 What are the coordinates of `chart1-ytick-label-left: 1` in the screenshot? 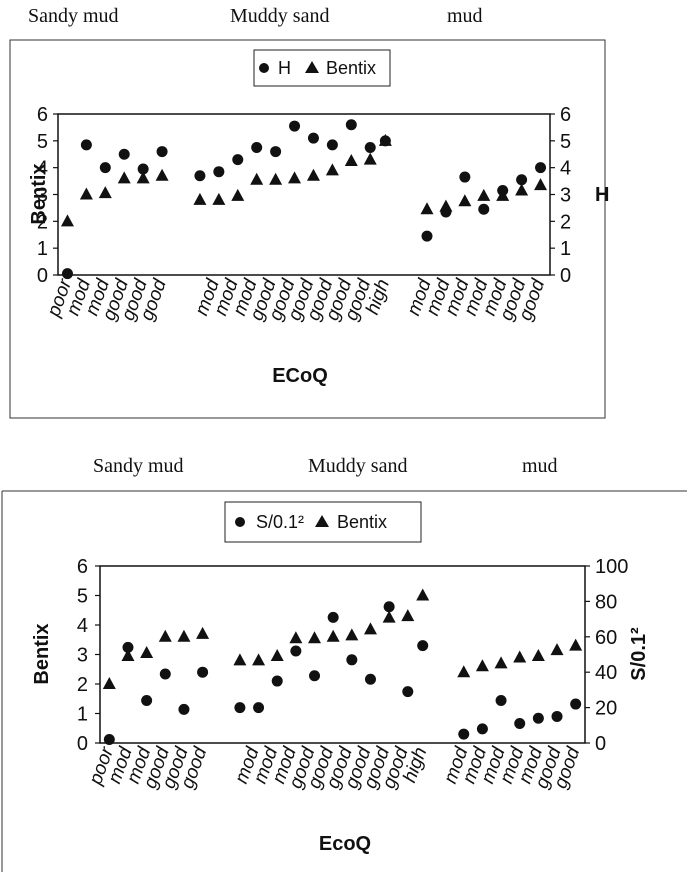 It's located at (42, 249).